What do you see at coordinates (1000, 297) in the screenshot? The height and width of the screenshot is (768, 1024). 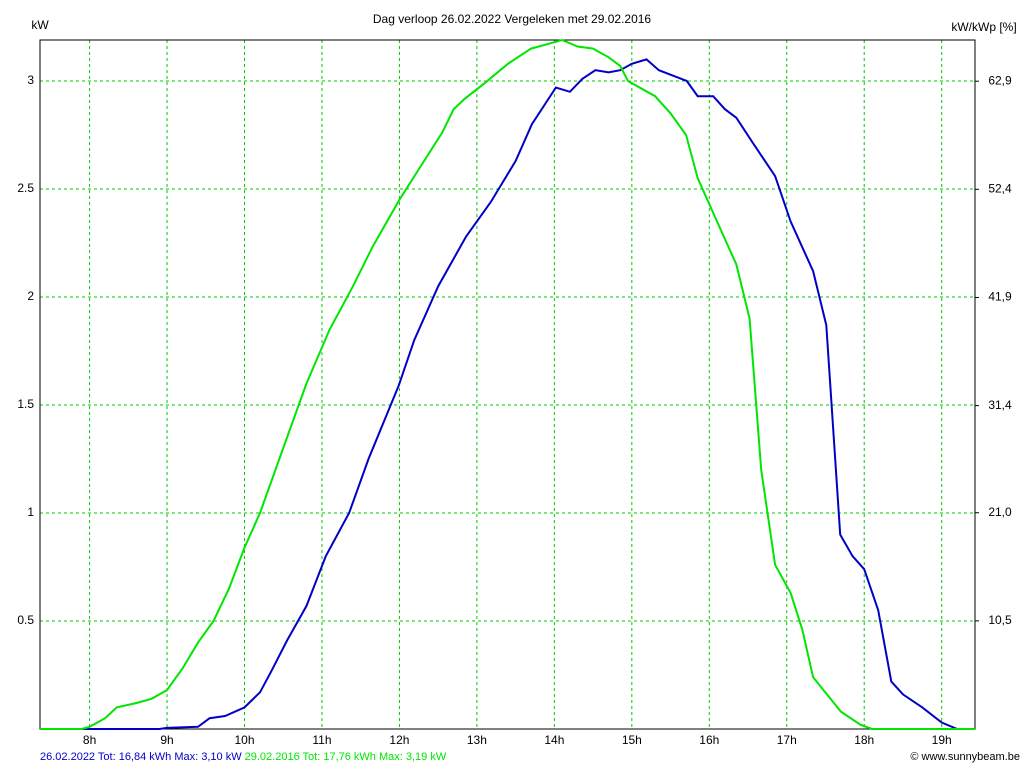 I see `y2-tick-label: 41,9` at bounding box center [1000, 297].